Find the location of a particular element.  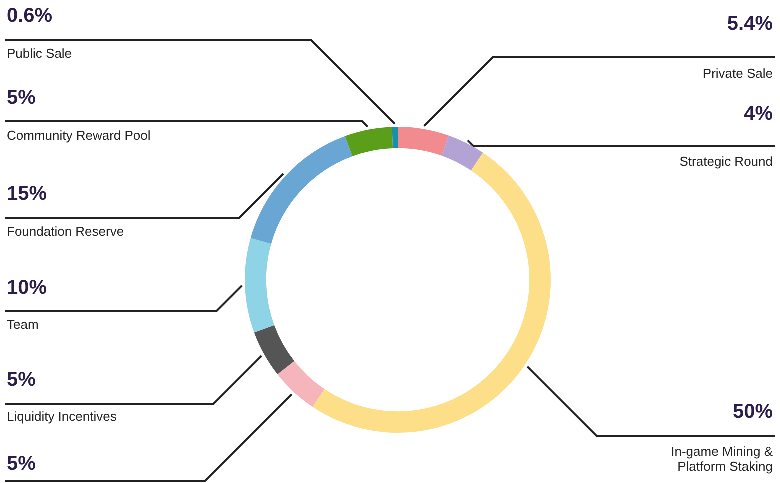

slice-label: Strategic Round is located at coordinates (726, 161).